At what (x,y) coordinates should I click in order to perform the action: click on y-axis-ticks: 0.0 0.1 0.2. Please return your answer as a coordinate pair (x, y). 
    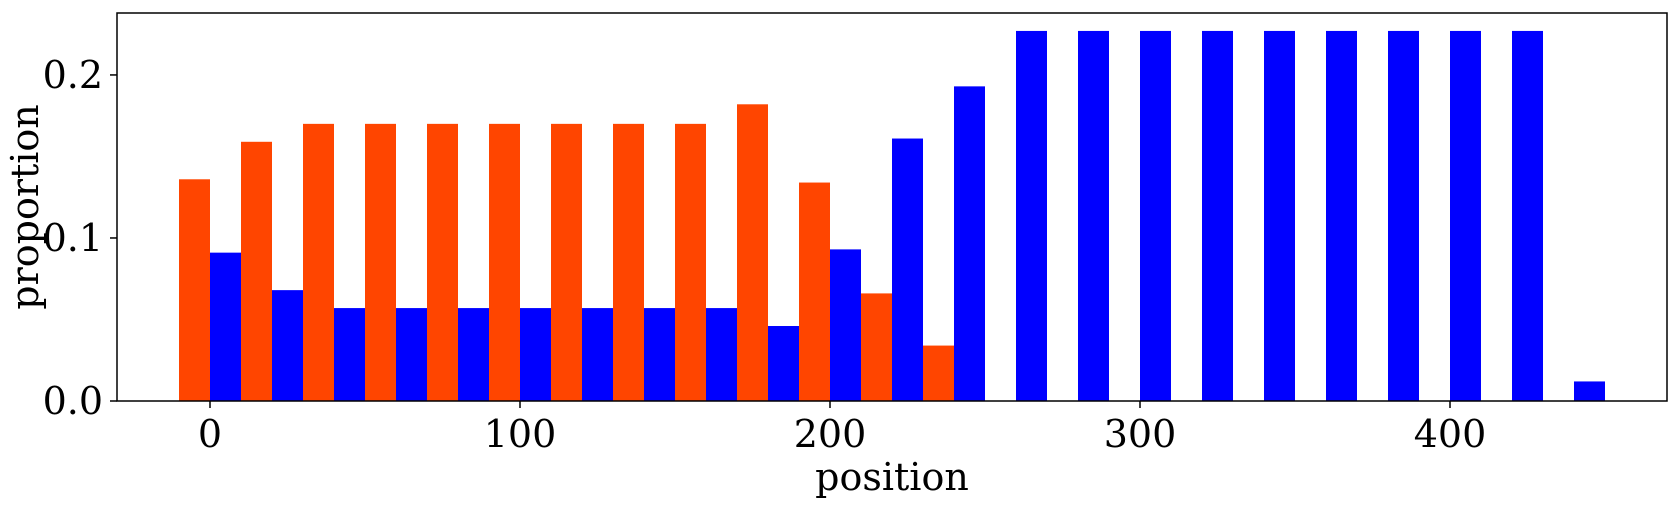
    Looking at the image, I should click on (80, 238).